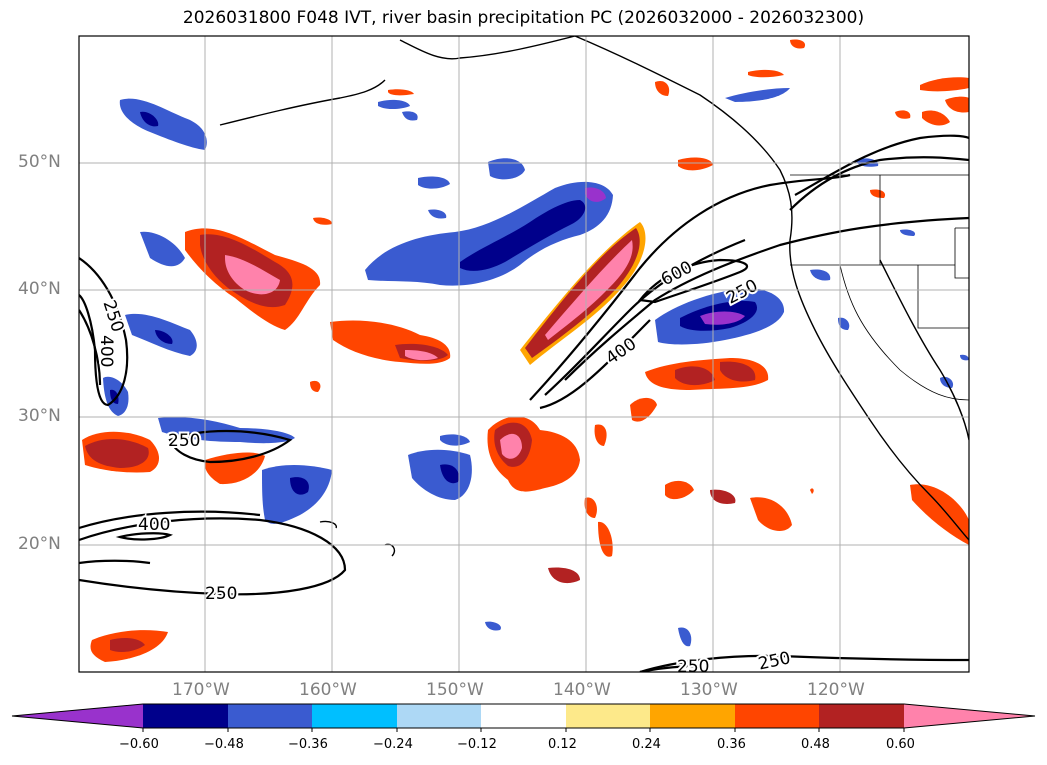 The image size is (1047, 765). What do you see at coordinates (455, 690) in the screenshot?
I see `lon-label-150w: 150°W` at bounding box center [455, 690].